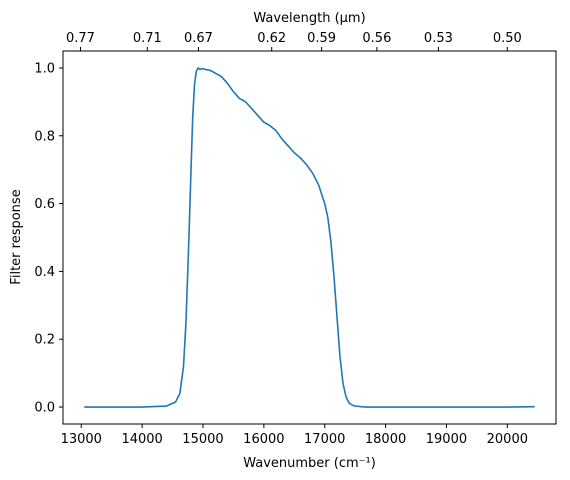 The height and width of the screenshot is (480, 570). I want to click on y-tick-label: 0.0, so click(44, 408).